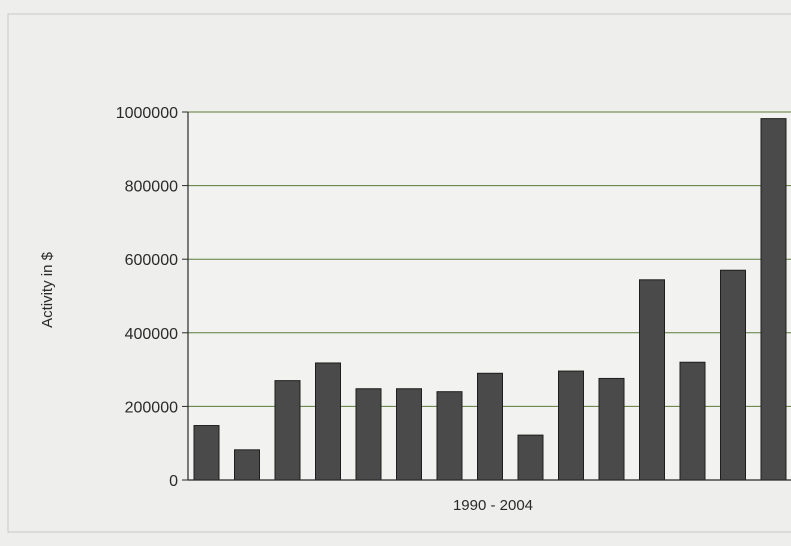 This screenshot has height=546, width=791. Describe the element at coordinates (328, 421) in the screenshot. I see `bar-1993` at that location.